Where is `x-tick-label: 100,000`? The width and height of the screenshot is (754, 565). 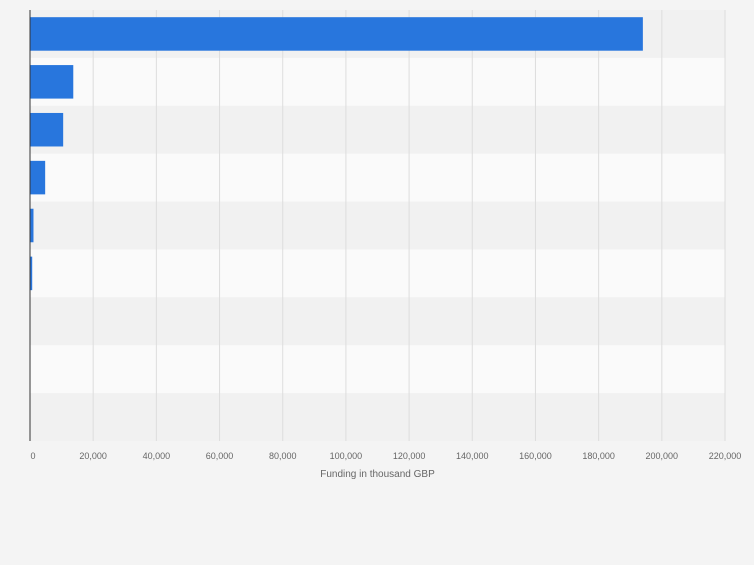 x-tick-label: 100,000 is located at coordinates (346, 456).